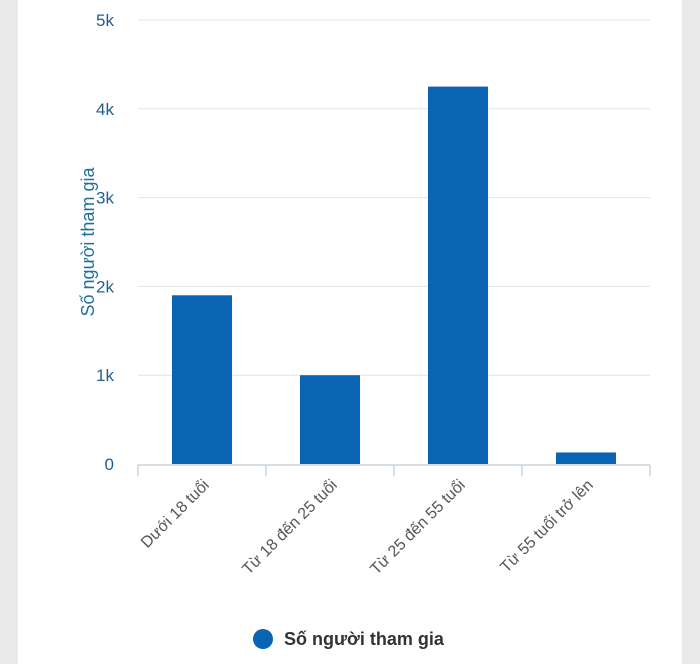 Image resolution: width=700 pixels, height=664 pixels. What do you see at coordinates (547, 526) in the screenshot?
I see `x-tick-label: Từ 55 tuổi trở lên` at bounding box center [547, 526].